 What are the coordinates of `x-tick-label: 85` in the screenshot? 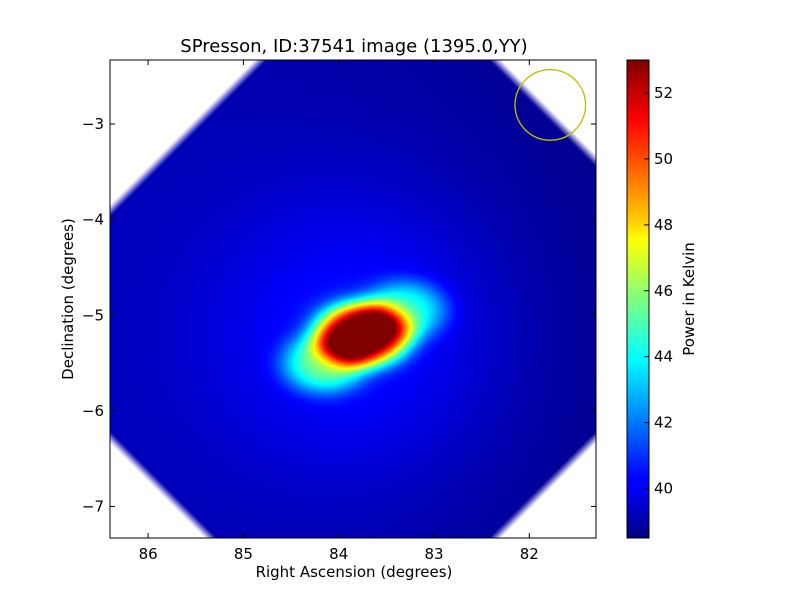 It's located at (243, 554).